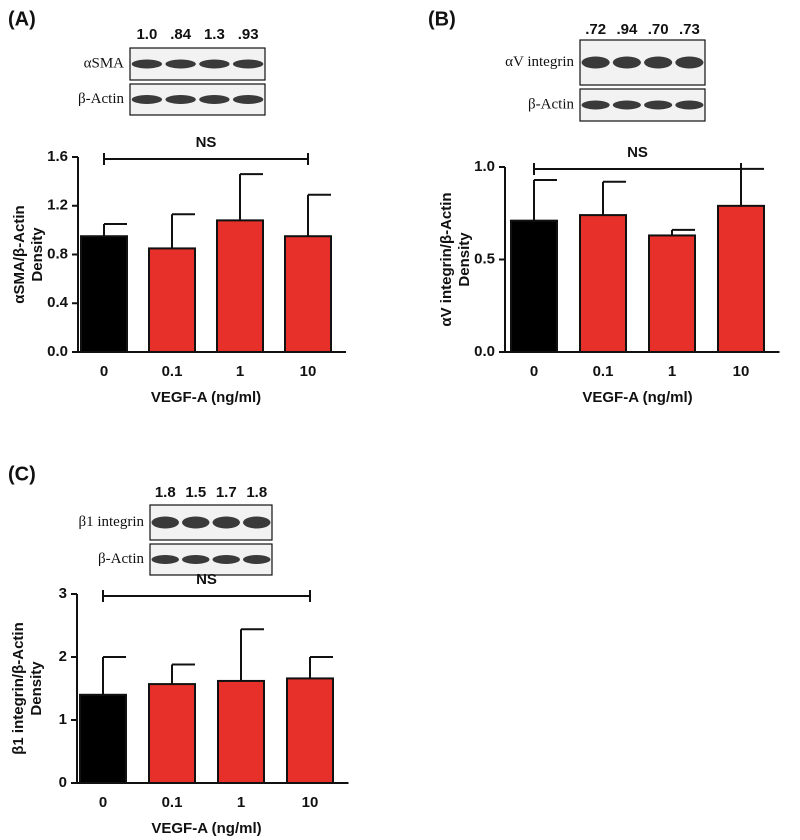 The width and height of the screenshot is (800, 840). I want to click on blot-quantification: 1.0, so click(146, 34).